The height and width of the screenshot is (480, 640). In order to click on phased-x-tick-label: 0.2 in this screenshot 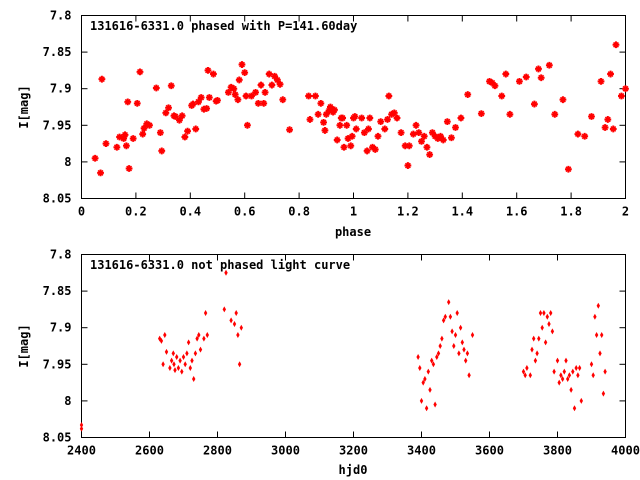, I will do `click(136, 212)`.